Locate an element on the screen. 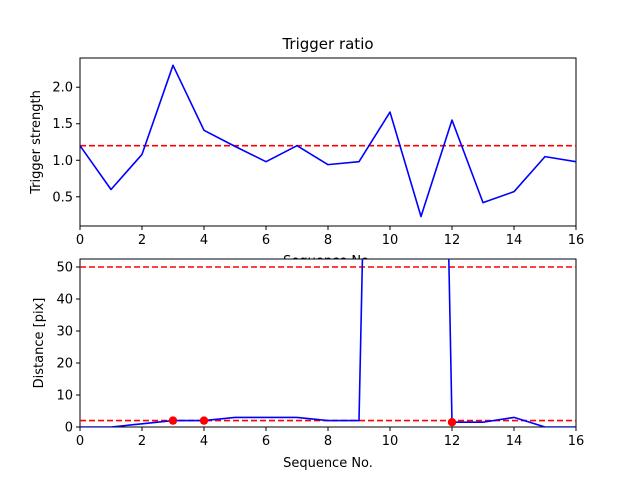 Image resolution: width=640 pixels, height=480 pixels. bottom-x-ticks: 0 2 4 6 8 10 12 14 16 is located at coordinates (330, 438).